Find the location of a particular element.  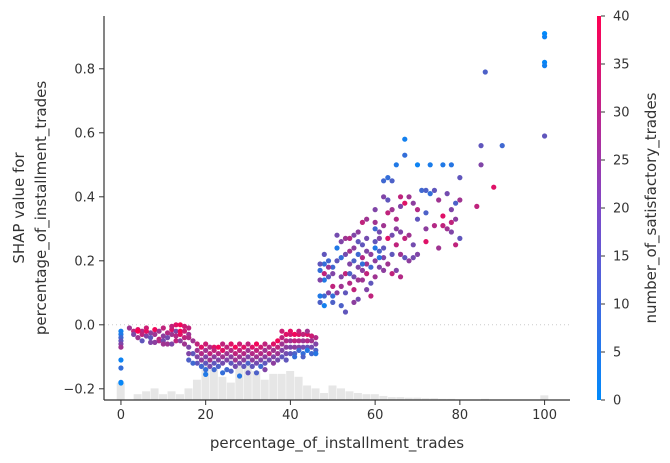

y-tick-label-2: 0.2 is located at coordinates (84, 261).